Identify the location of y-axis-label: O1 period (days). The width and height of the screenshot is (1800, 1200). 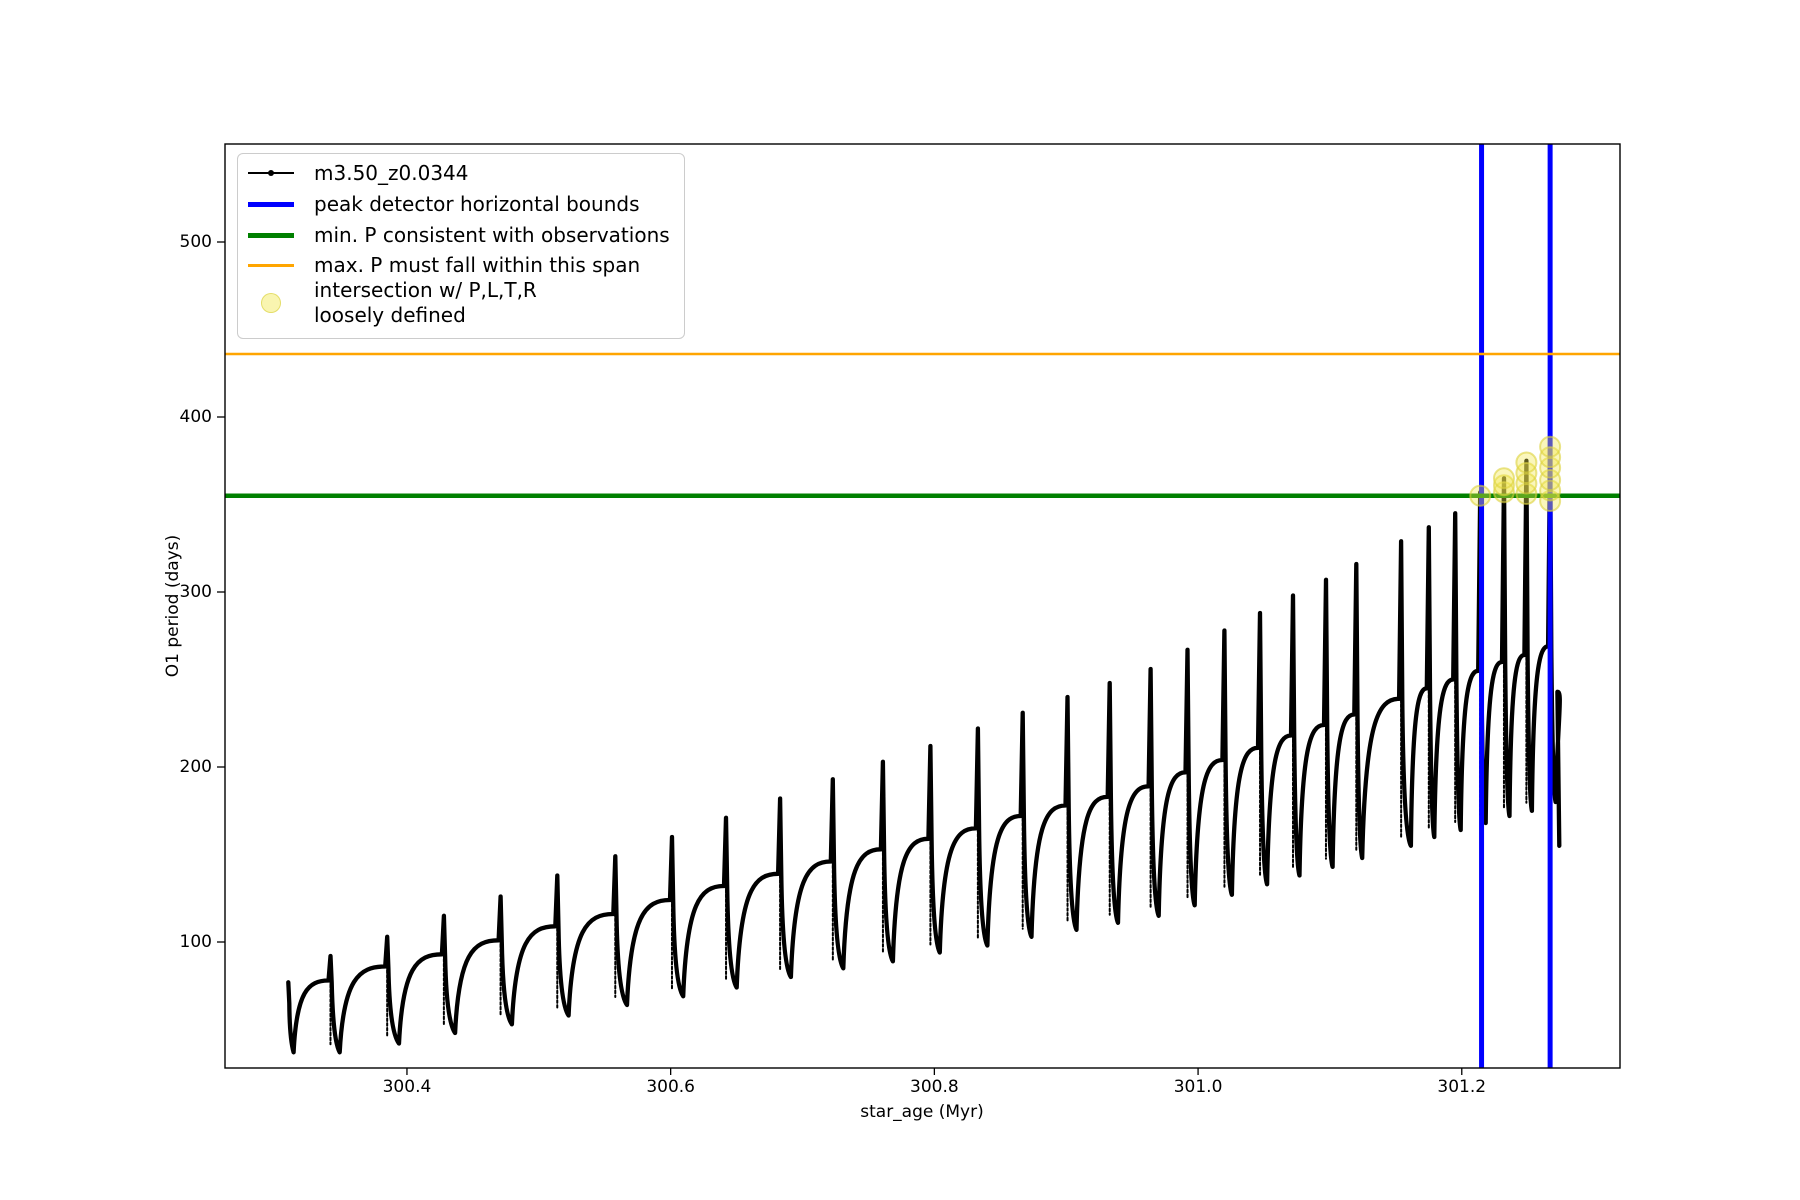
(173, 606).